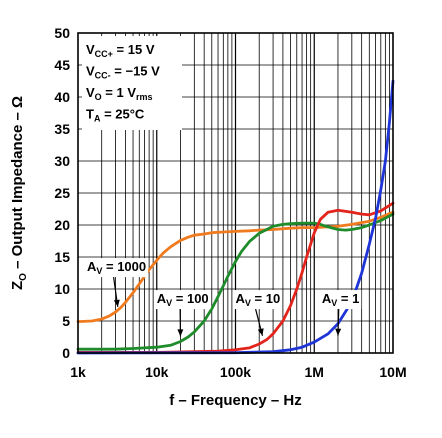  What do you see at coordinates (62, 129) in the screenshot?
I see `y-tick-label: 35` at bounding box center [62, 129].